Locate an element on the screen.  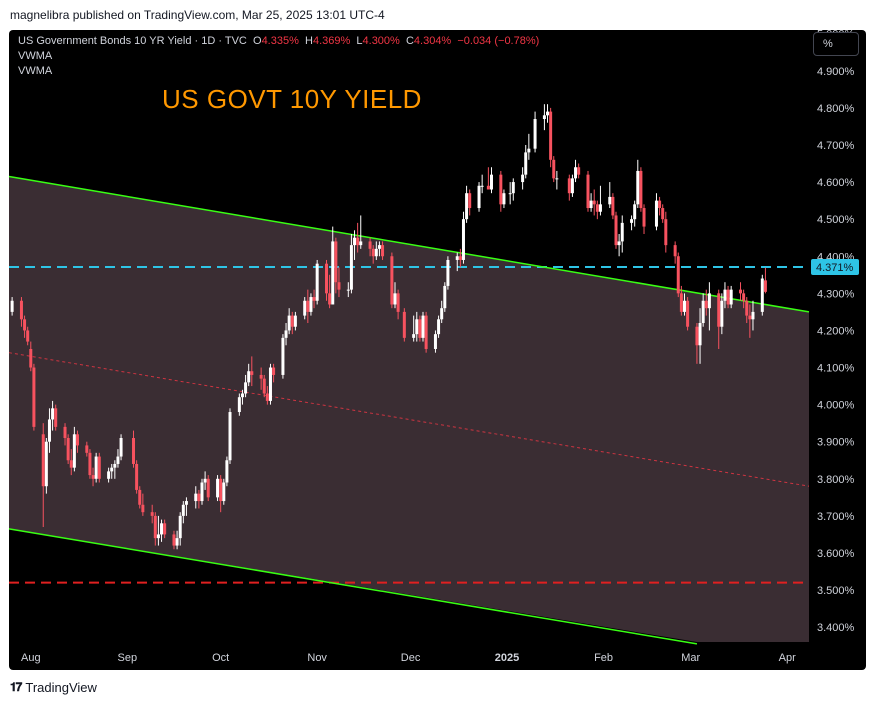
percent-scale-button: % is located at coordinates (836, 44).